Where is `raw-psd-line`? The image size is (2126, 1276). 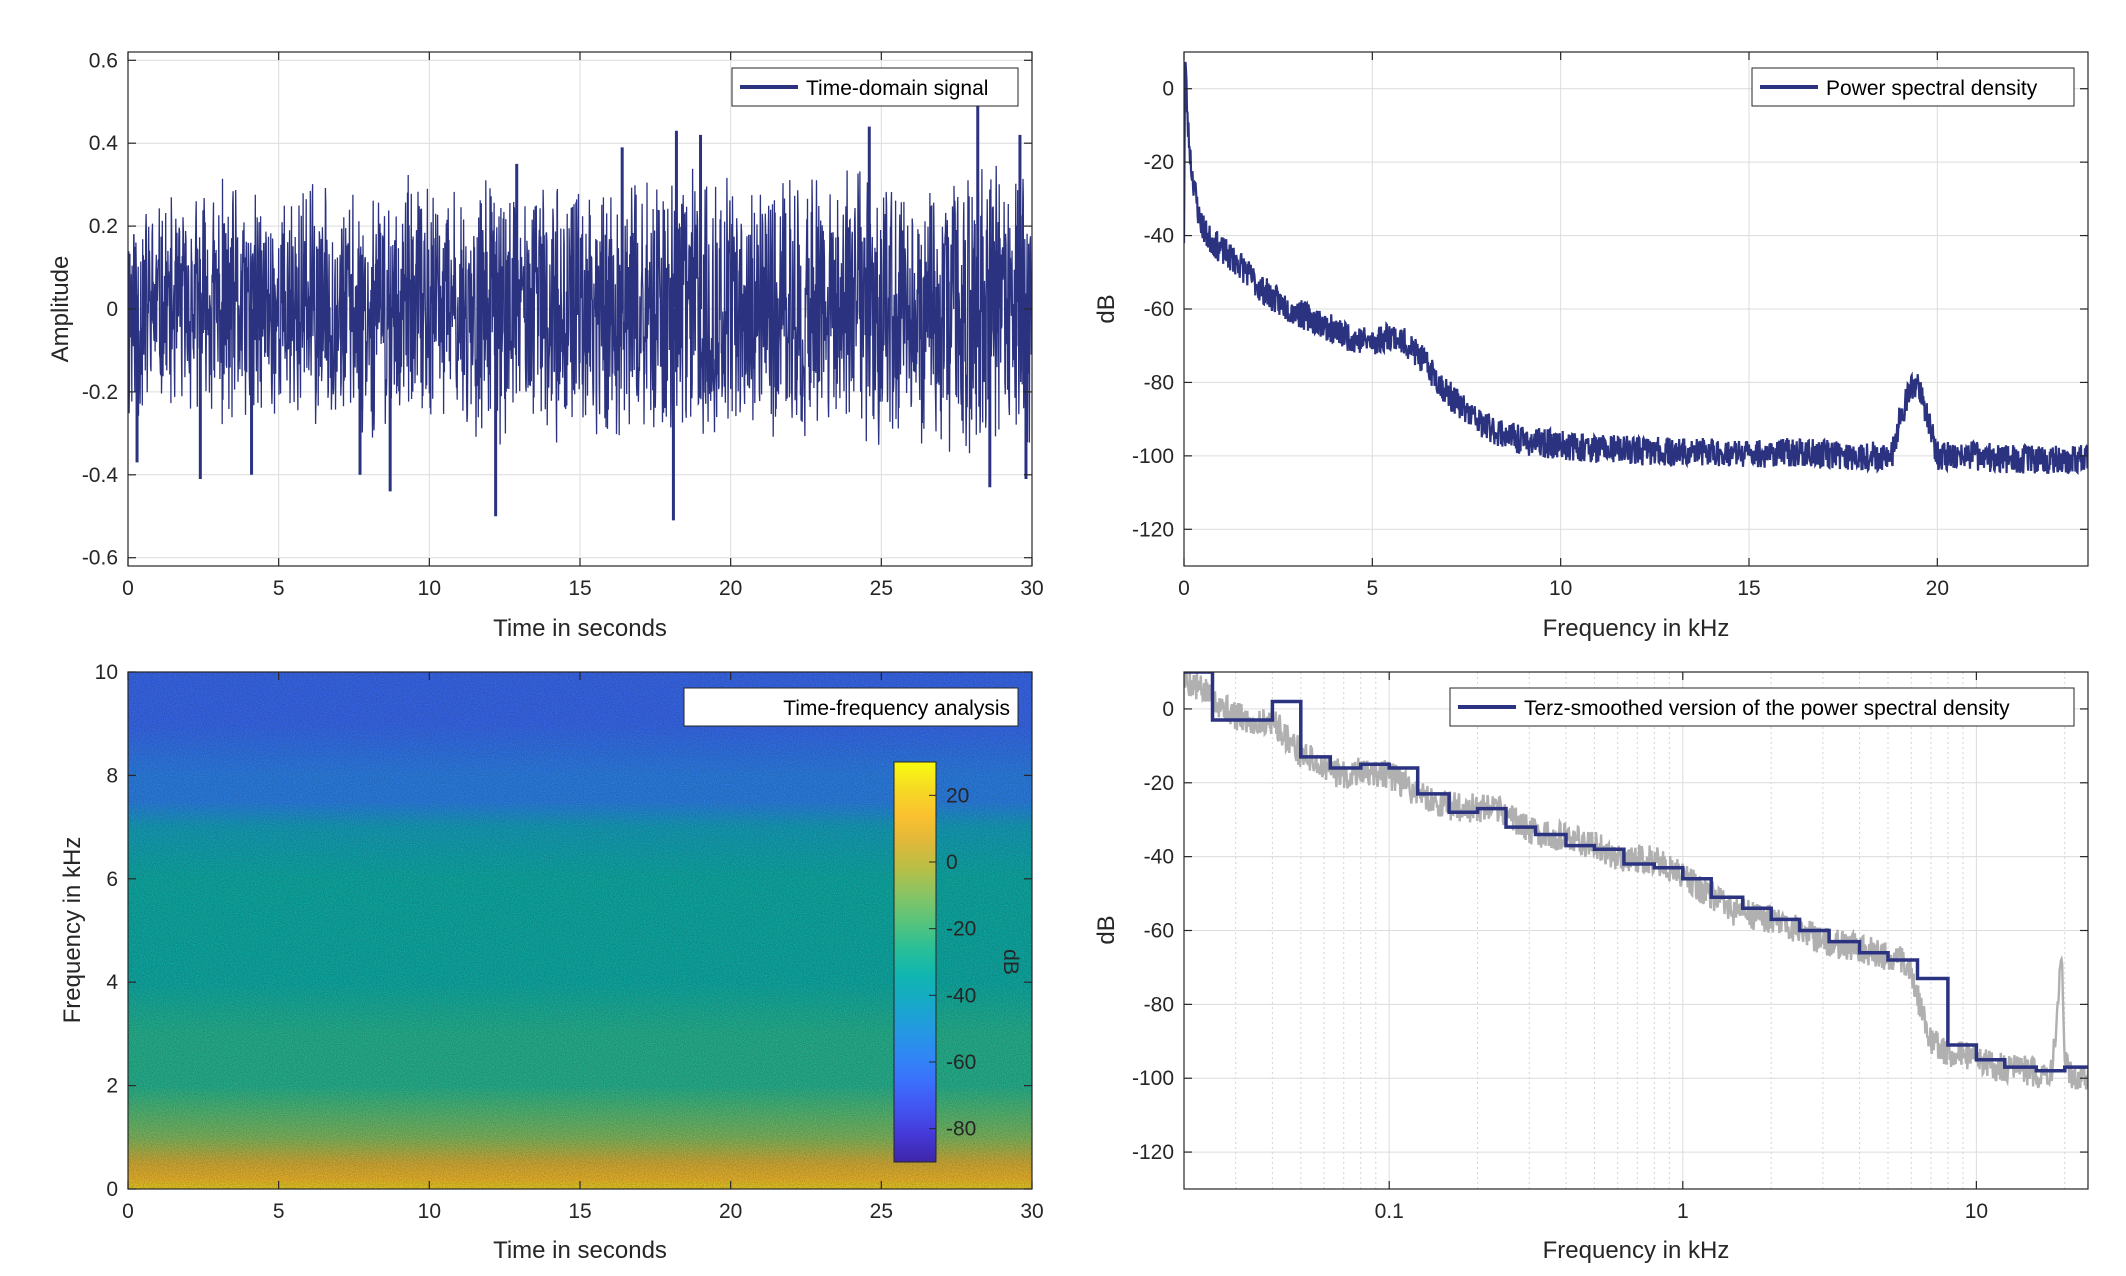 raw-psd-line is located at coordinates (1636, 881).